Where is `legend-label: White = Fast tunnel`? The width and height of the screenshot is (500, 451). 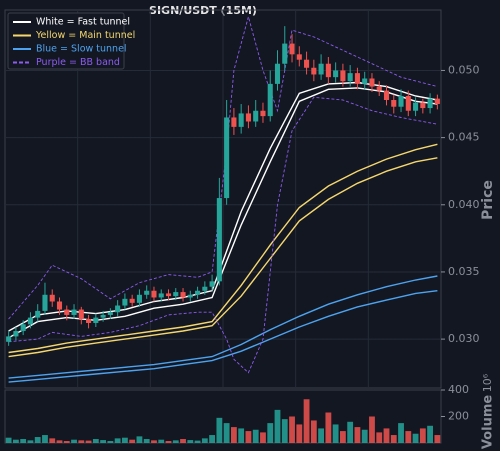 legend-label: White = Fast tunnel is located at coordinates (83, 22).